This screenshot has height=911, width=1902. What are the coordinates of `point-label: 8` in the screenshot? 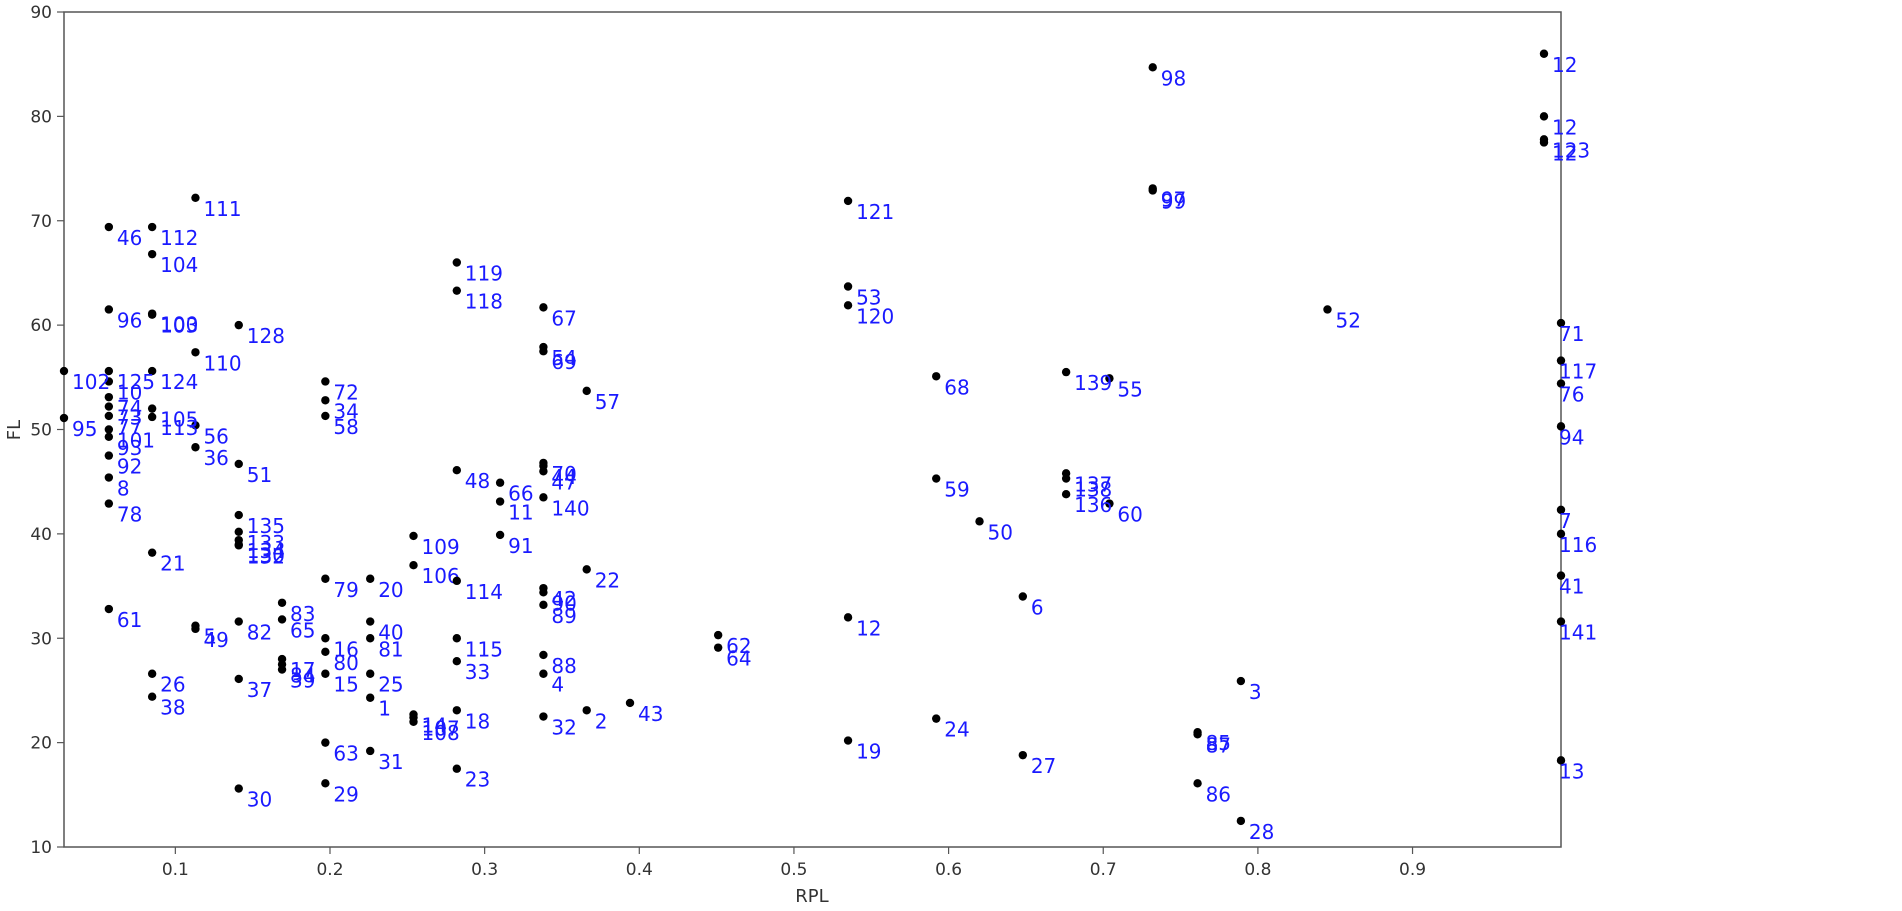 It's located at (123, 489).